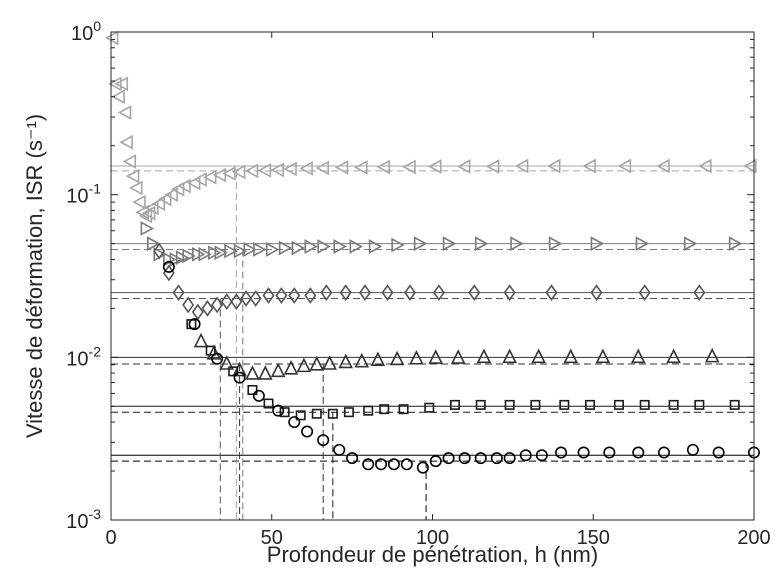 Image resolution: width=778 pixels, height=574 pixels. I want to click on x-tick-label: 100, so click(432, 538).